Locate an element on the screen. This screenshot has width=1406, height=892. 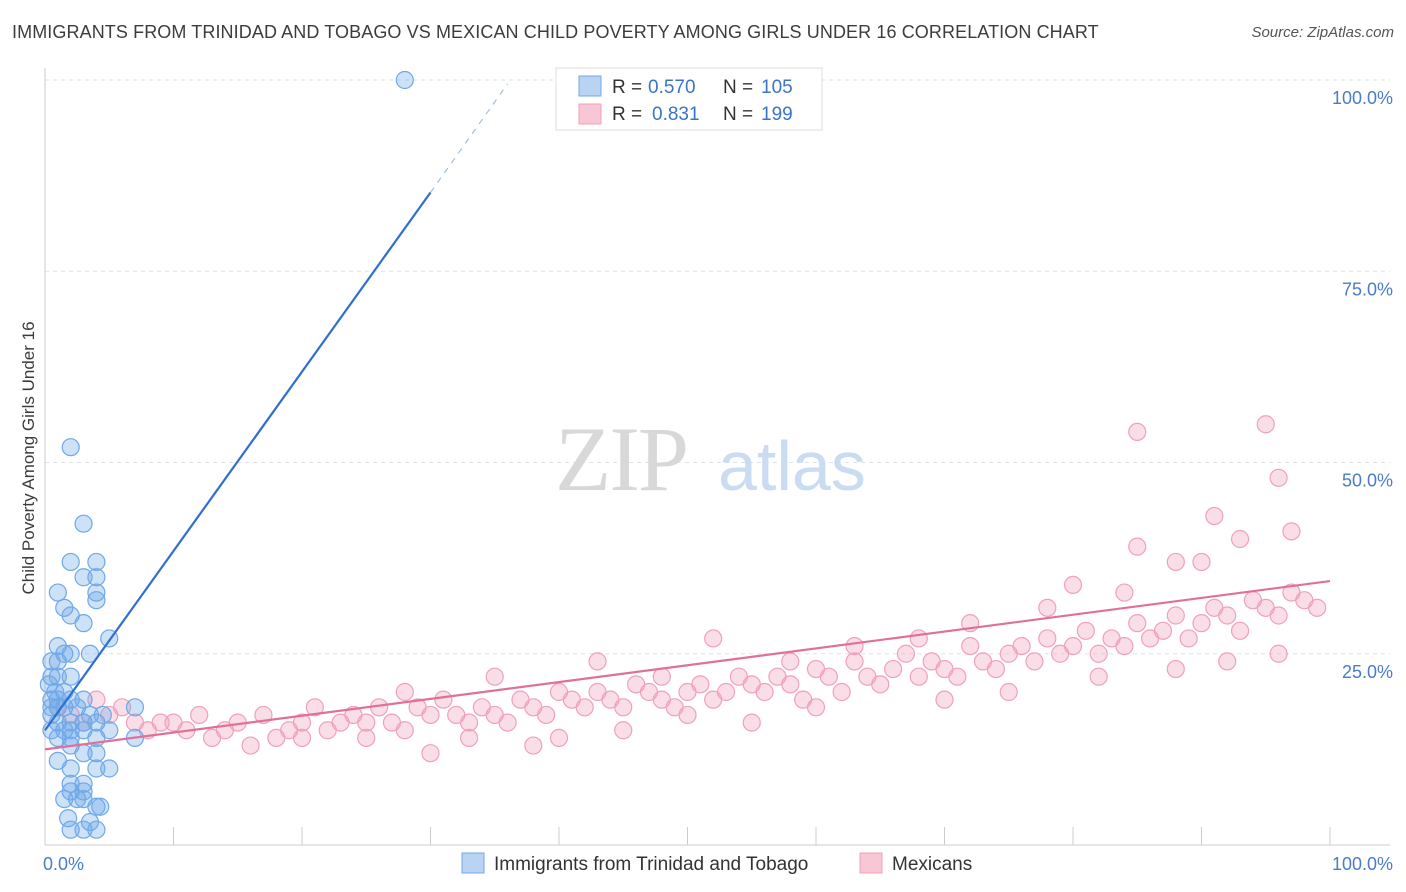
x-tick-label: 0.0% is located at coordinates (63, 864).